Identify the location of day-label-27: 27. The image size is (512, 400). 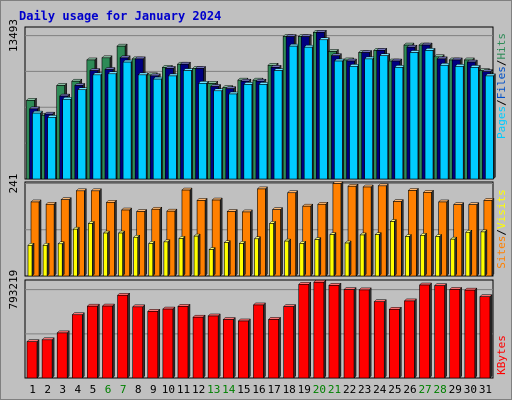
(424, 389).